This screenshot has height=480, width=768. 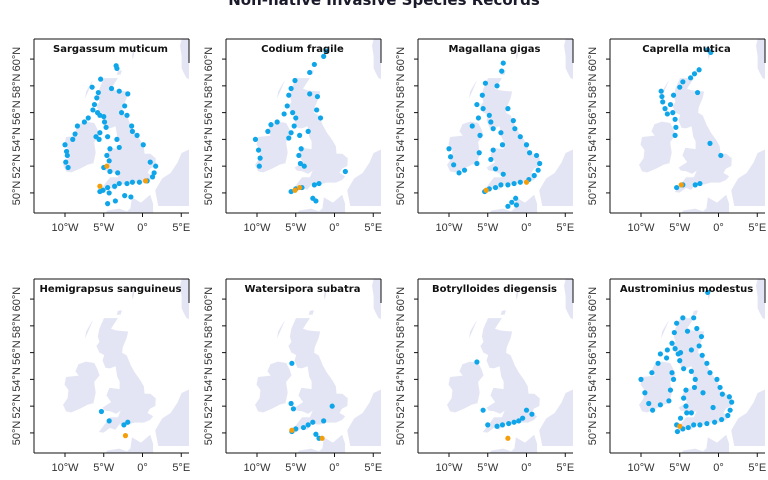 What do you see at coordinates (401, 352) in the screenshot?
I see `y-tick-label: 56°N` at bounding box center [401, 352].